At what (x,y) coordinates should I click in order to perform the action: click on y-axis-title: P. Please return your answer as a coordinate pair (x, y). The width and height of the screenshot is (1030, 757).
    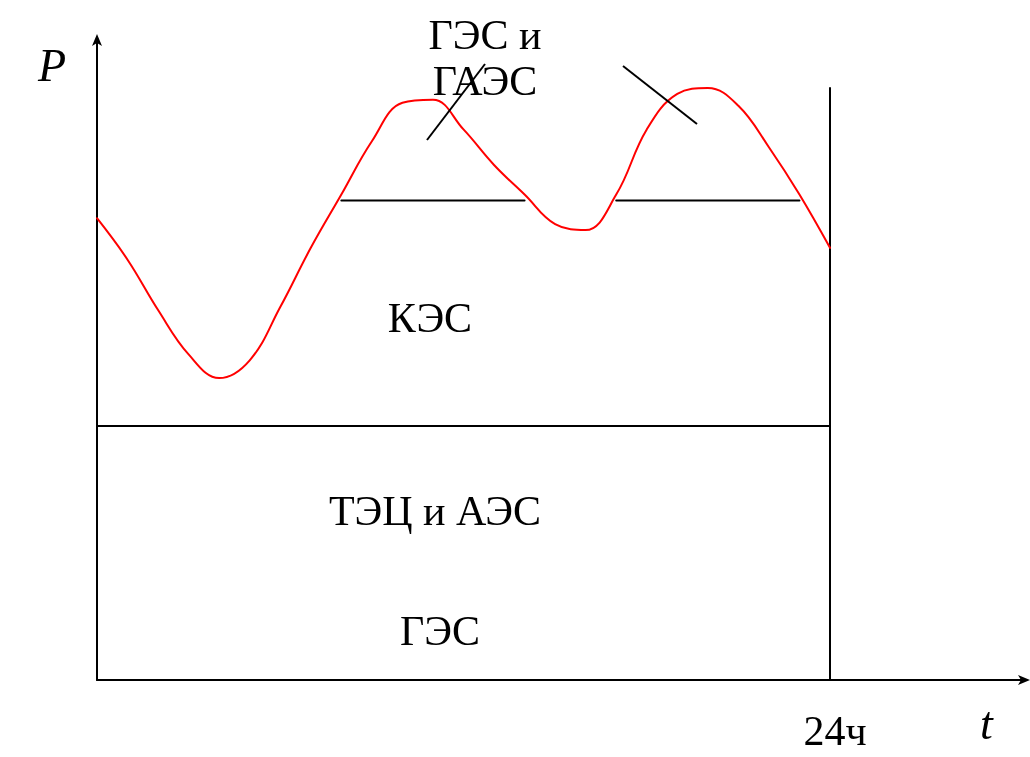
    Looking at the image, I should click on (51, 65).